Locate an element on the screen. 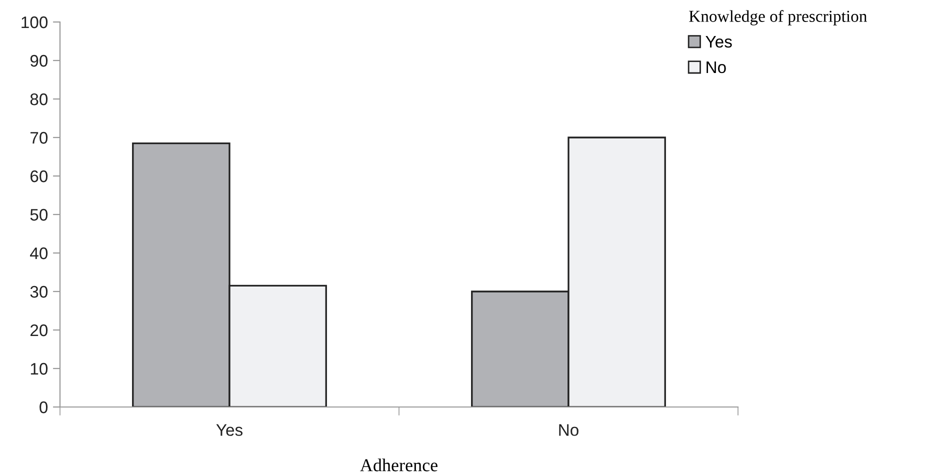 Image resolution: width=932 pixels, height=476 pixels. y-tick-label: 70 is located at coordinates (39, 138).